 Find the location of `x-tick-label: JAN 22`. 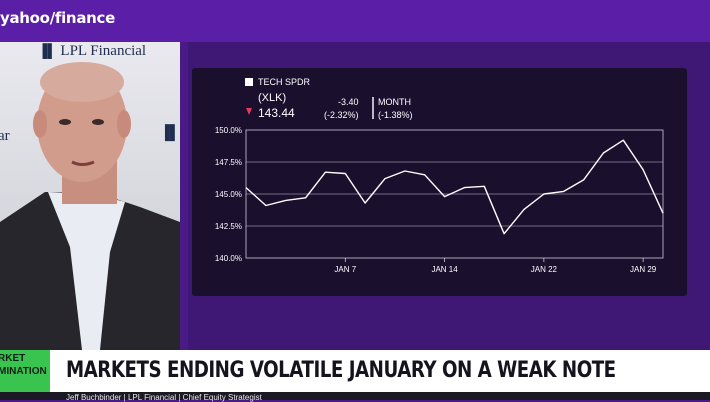

x-tick-label: JAN 22 is located at coordinates (544, 269).